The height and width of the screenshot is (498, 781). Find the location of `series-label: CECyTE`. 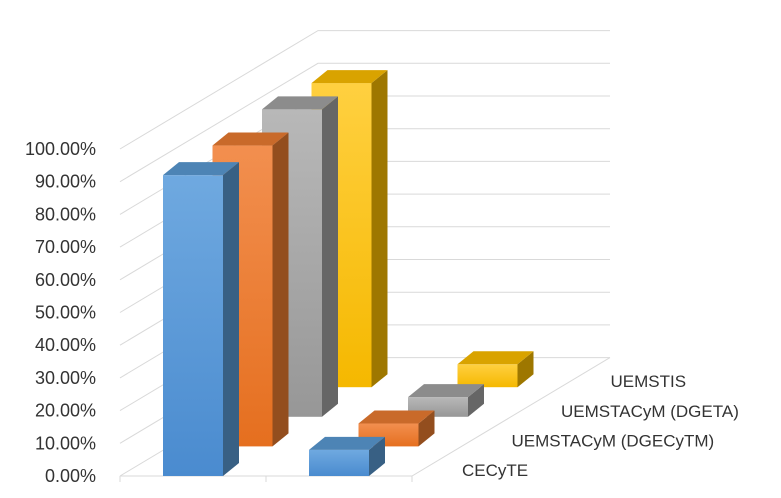

series-label: CECyTE is located at coordinates (495, 470).